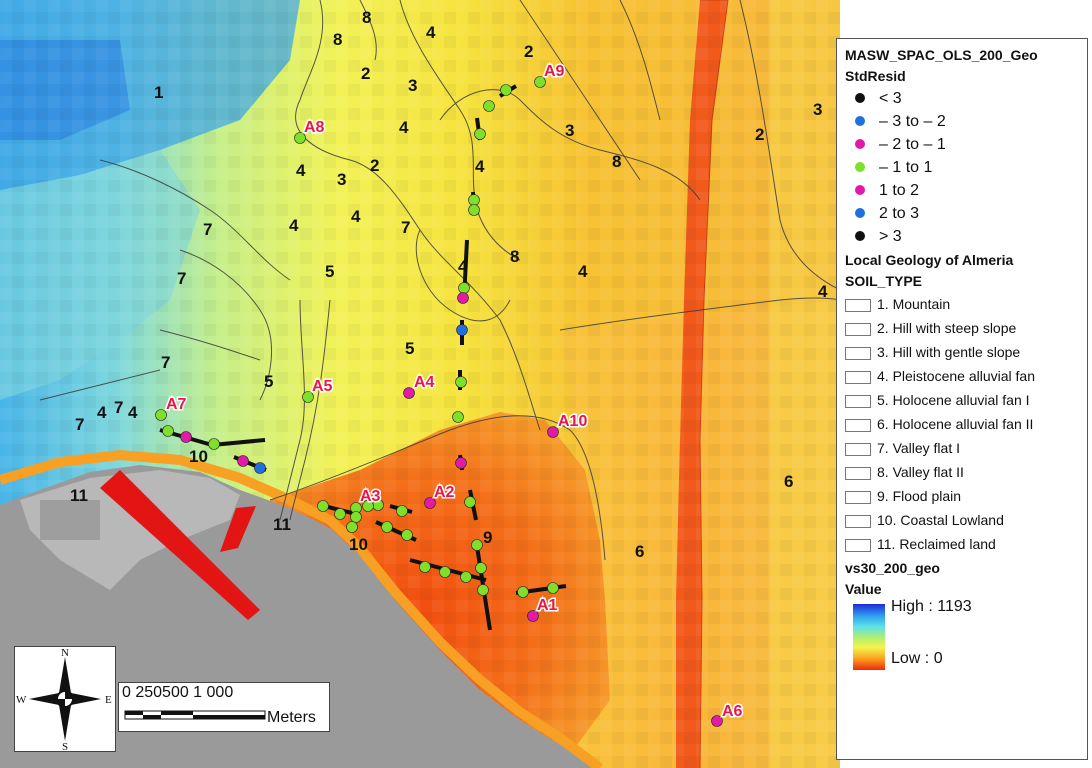 The image size is (1092, 768). Describe the element at coordinates (70, 520) in the screenshot. I see `port-docks` at that location.